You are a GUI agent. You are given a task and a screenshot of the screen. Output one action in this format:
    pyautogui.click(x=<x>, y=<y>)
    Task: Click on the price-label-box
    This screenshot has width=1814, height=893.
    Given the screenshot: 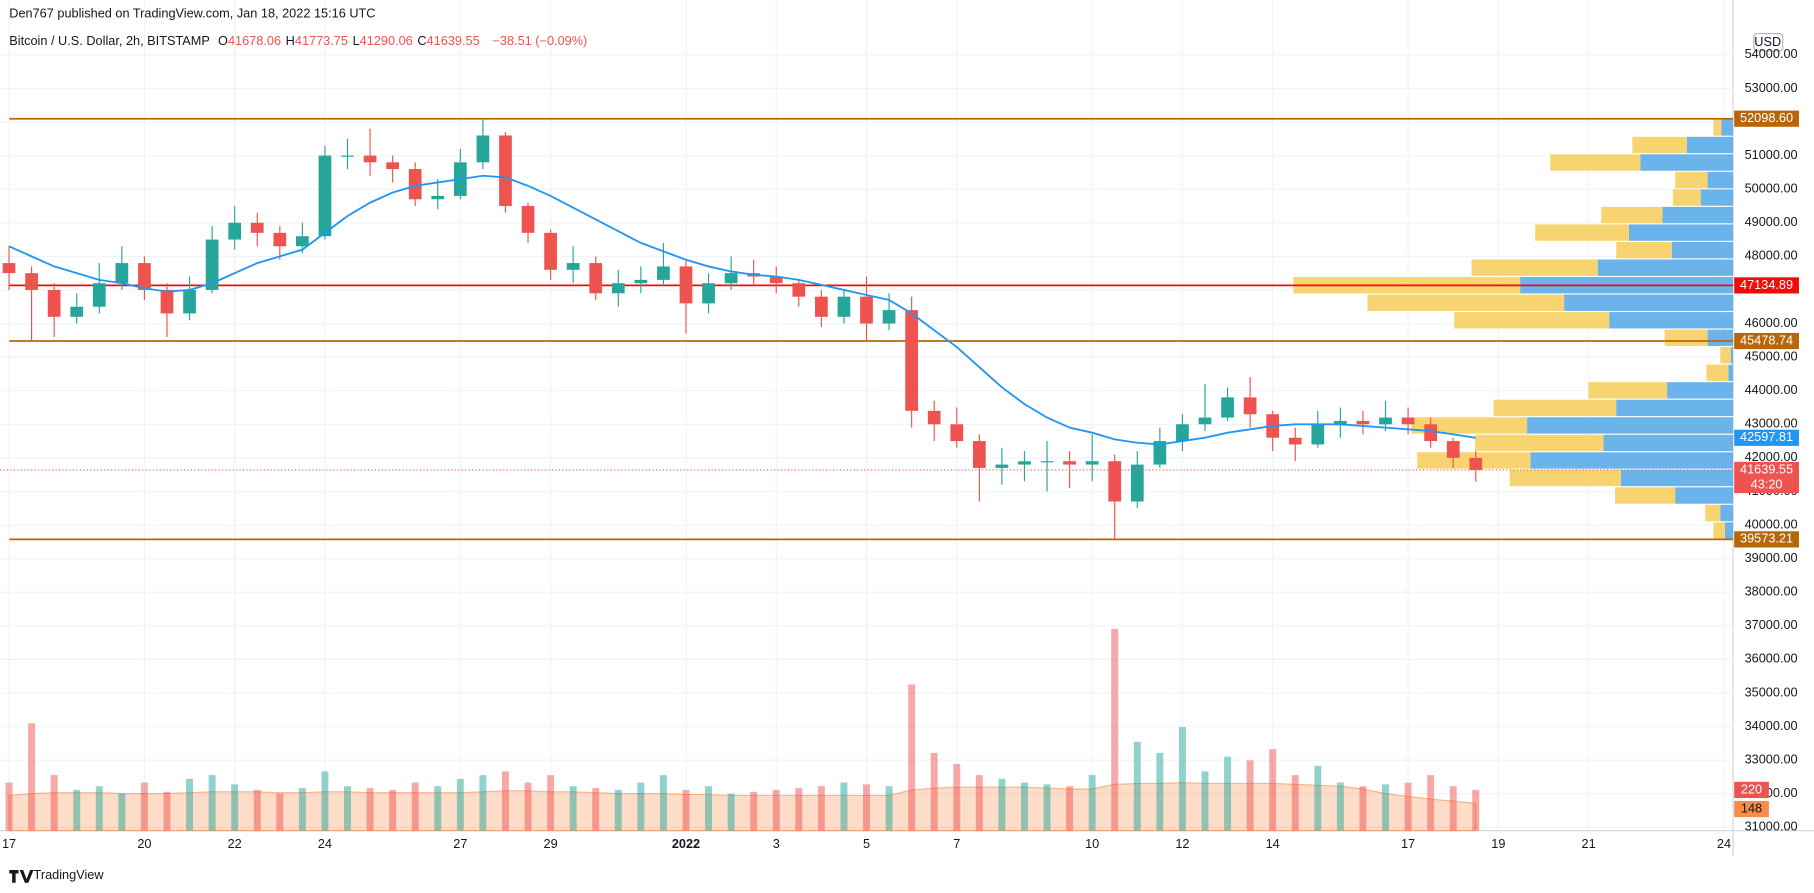 What is the action you would take?
    pyautogui.click(x=1766, y=477)
    